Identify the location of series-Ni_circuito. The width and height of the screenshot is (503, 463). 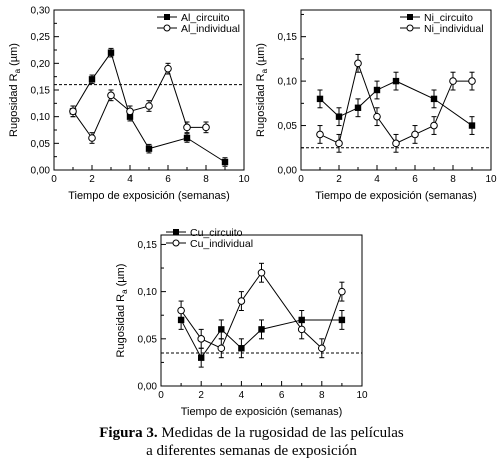
(396, 103).